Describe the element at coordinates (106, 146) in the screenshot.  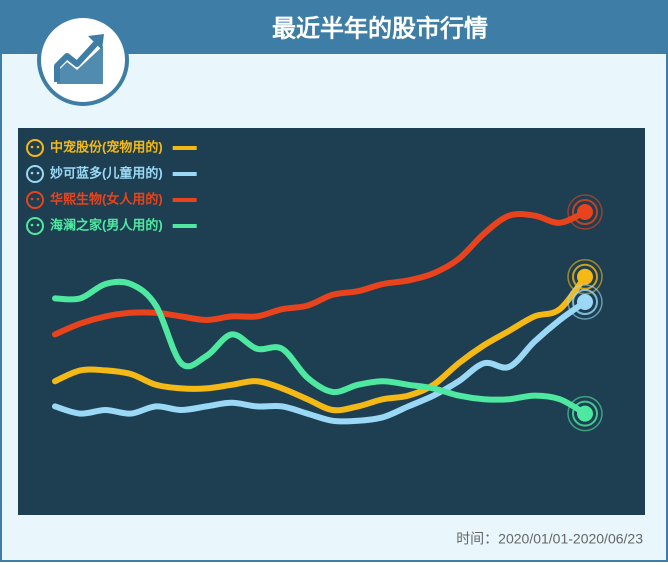
I see `legend-label: 中宠股份(宠物用的)` at that location.